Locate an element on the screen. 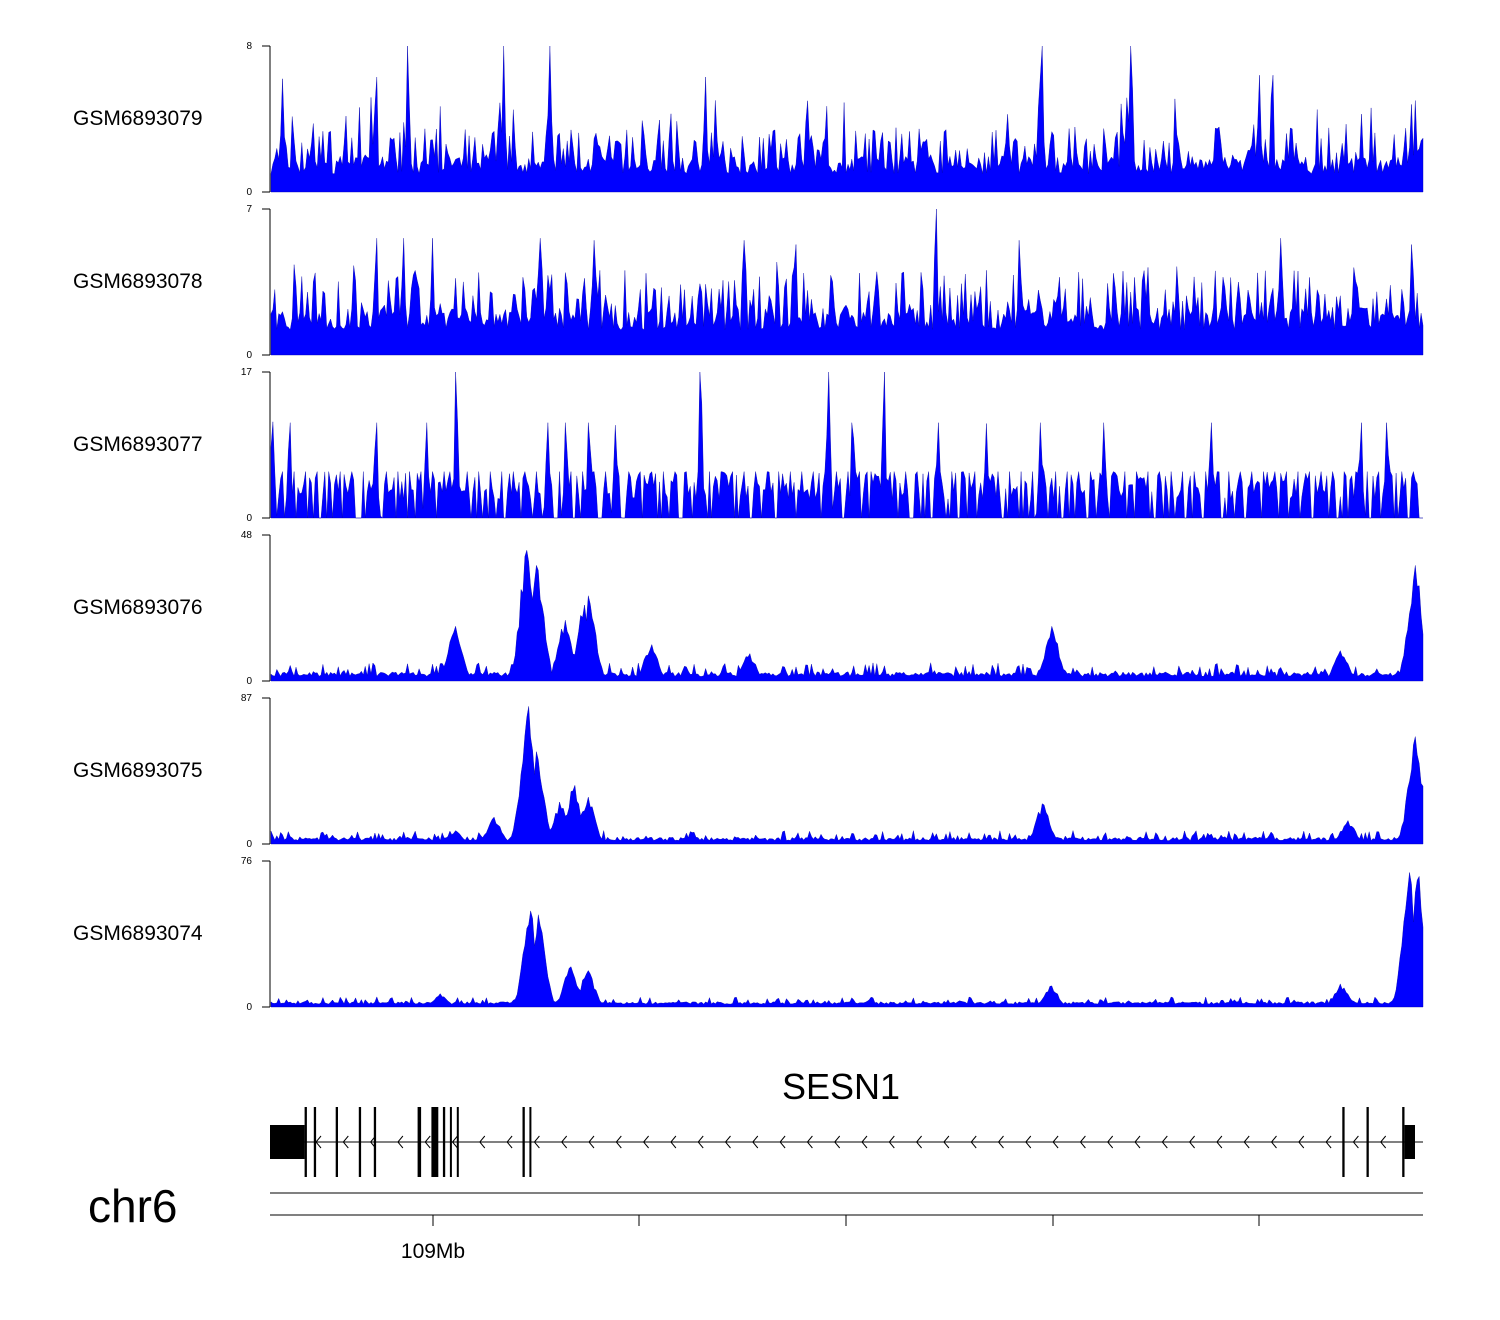 Image resolution: width=1500 pixels, height=1320 pixels. track-label: GSM6893074 is located at coordinates (138, 933).